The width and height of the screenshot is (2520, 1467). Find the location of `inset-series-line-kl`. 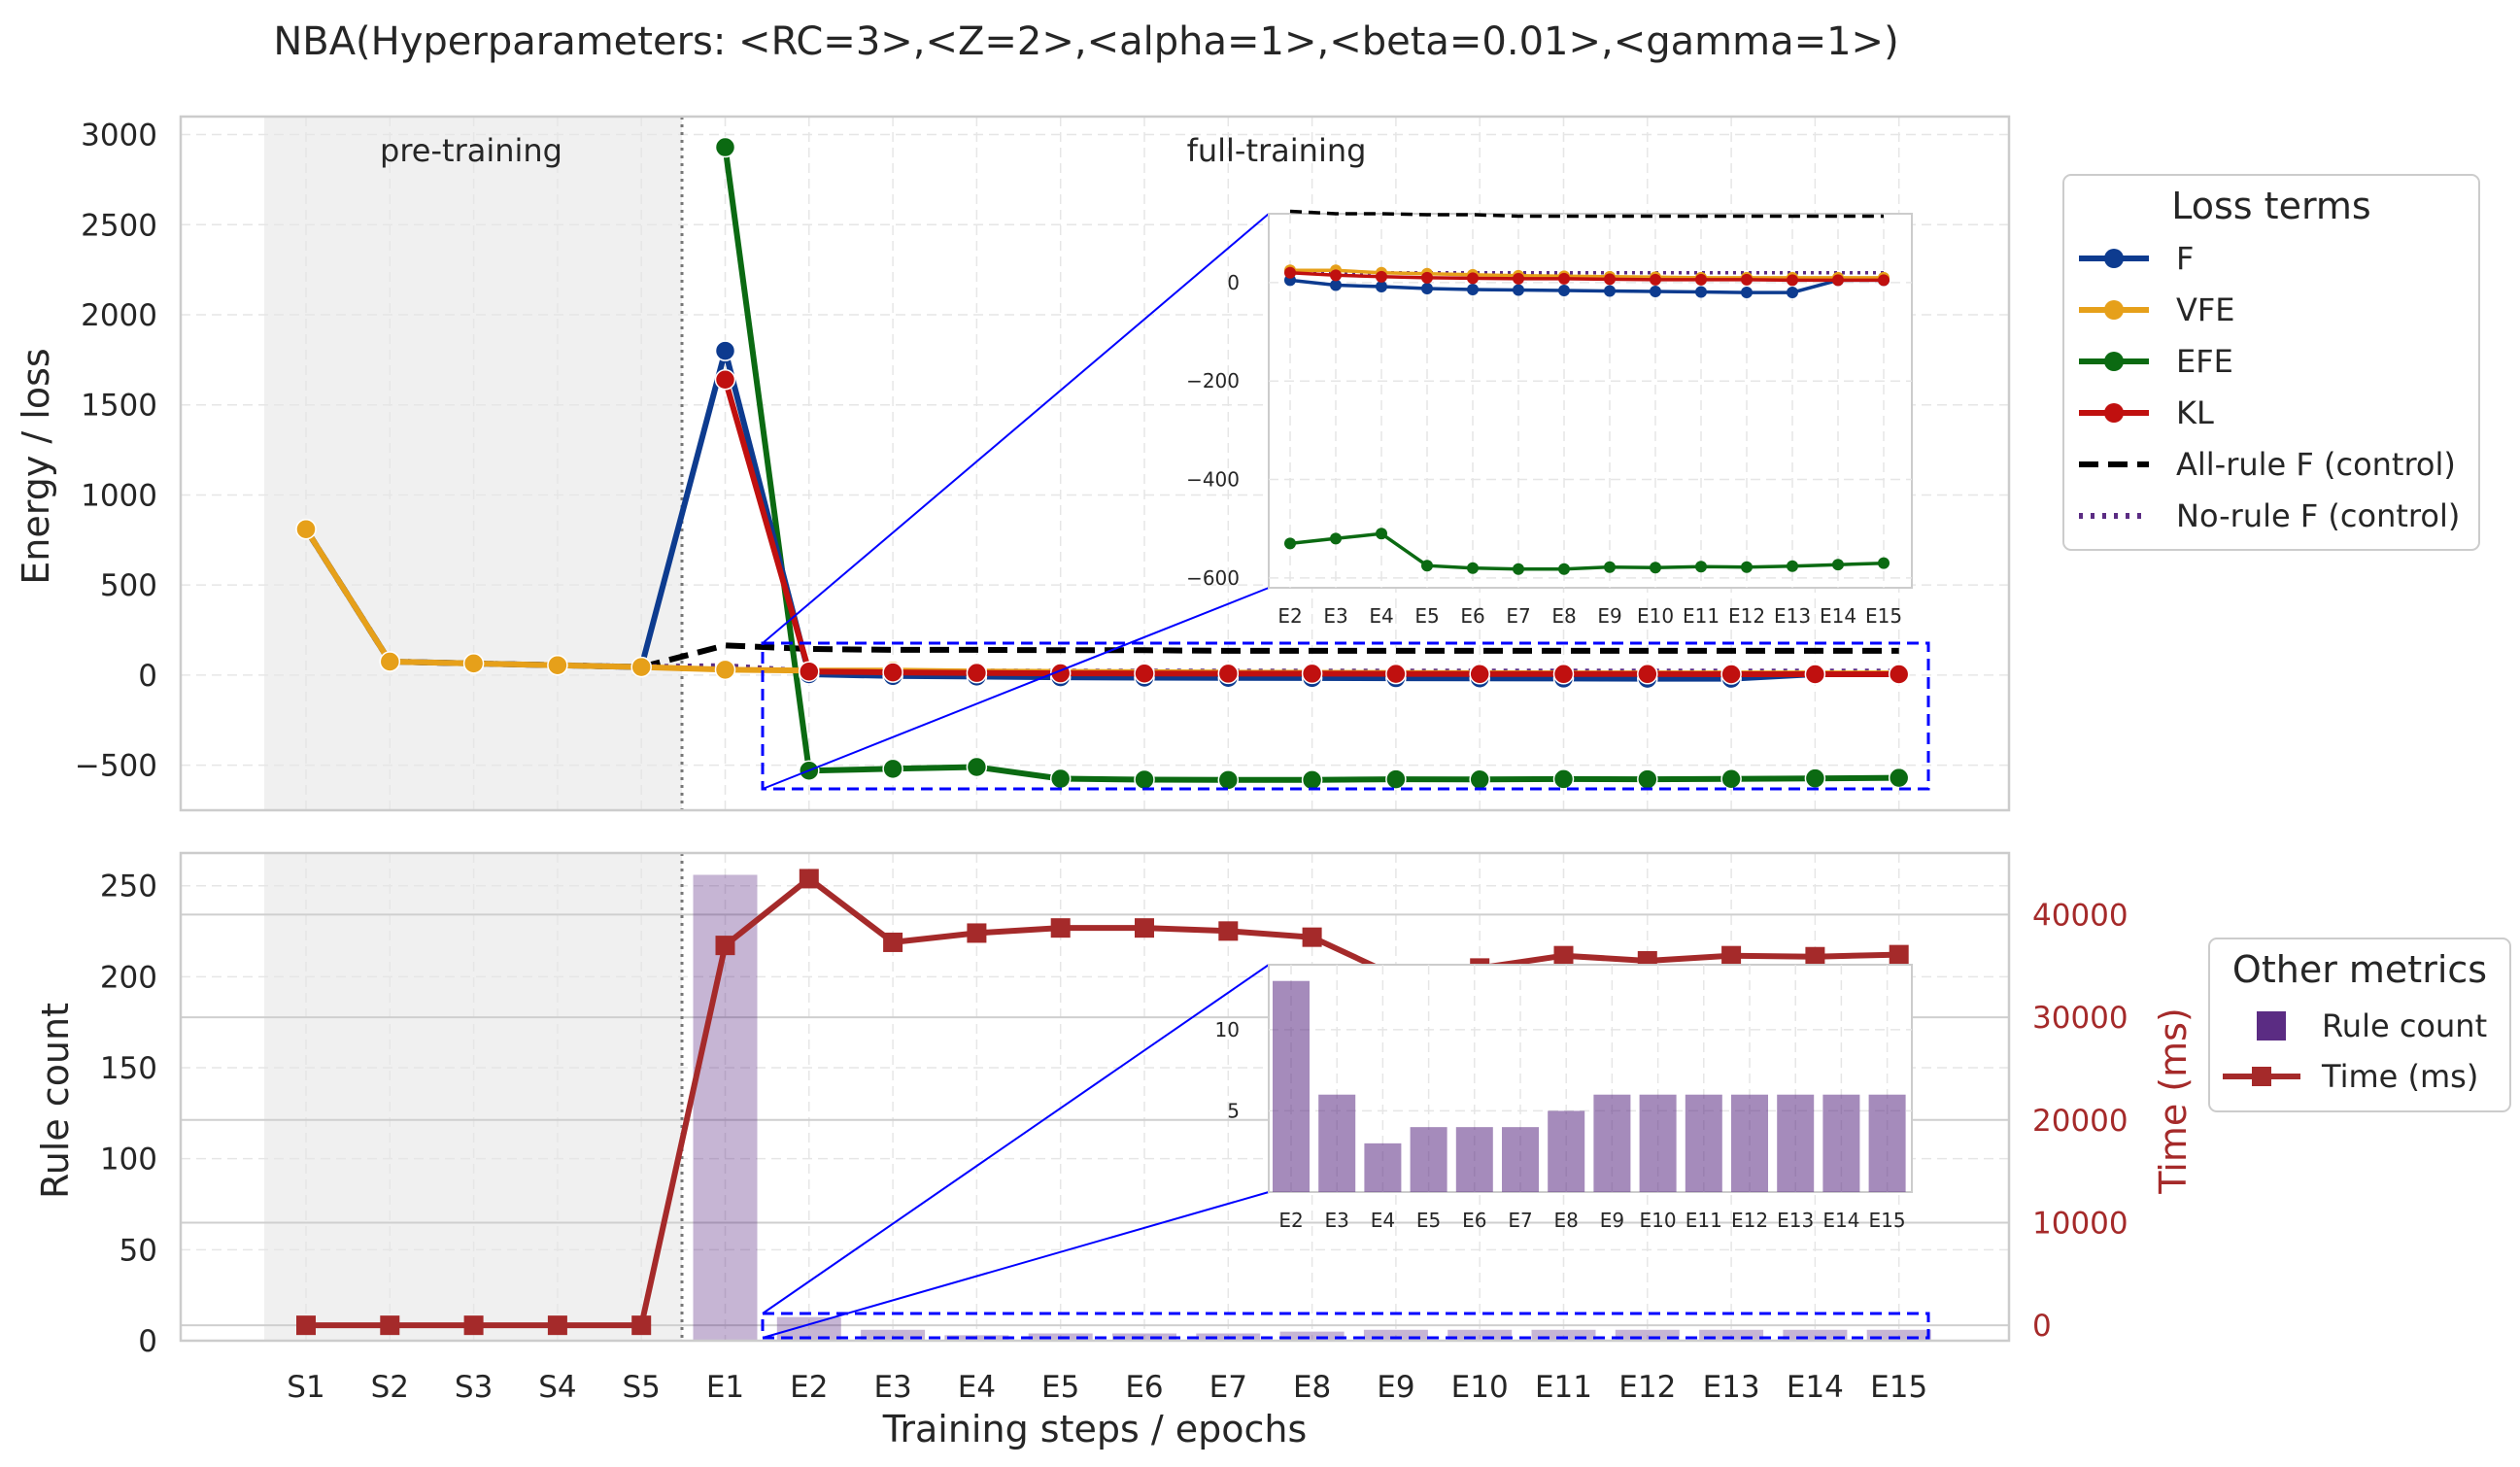

inset-series-line-kl is located at coordinates (1586, 277).